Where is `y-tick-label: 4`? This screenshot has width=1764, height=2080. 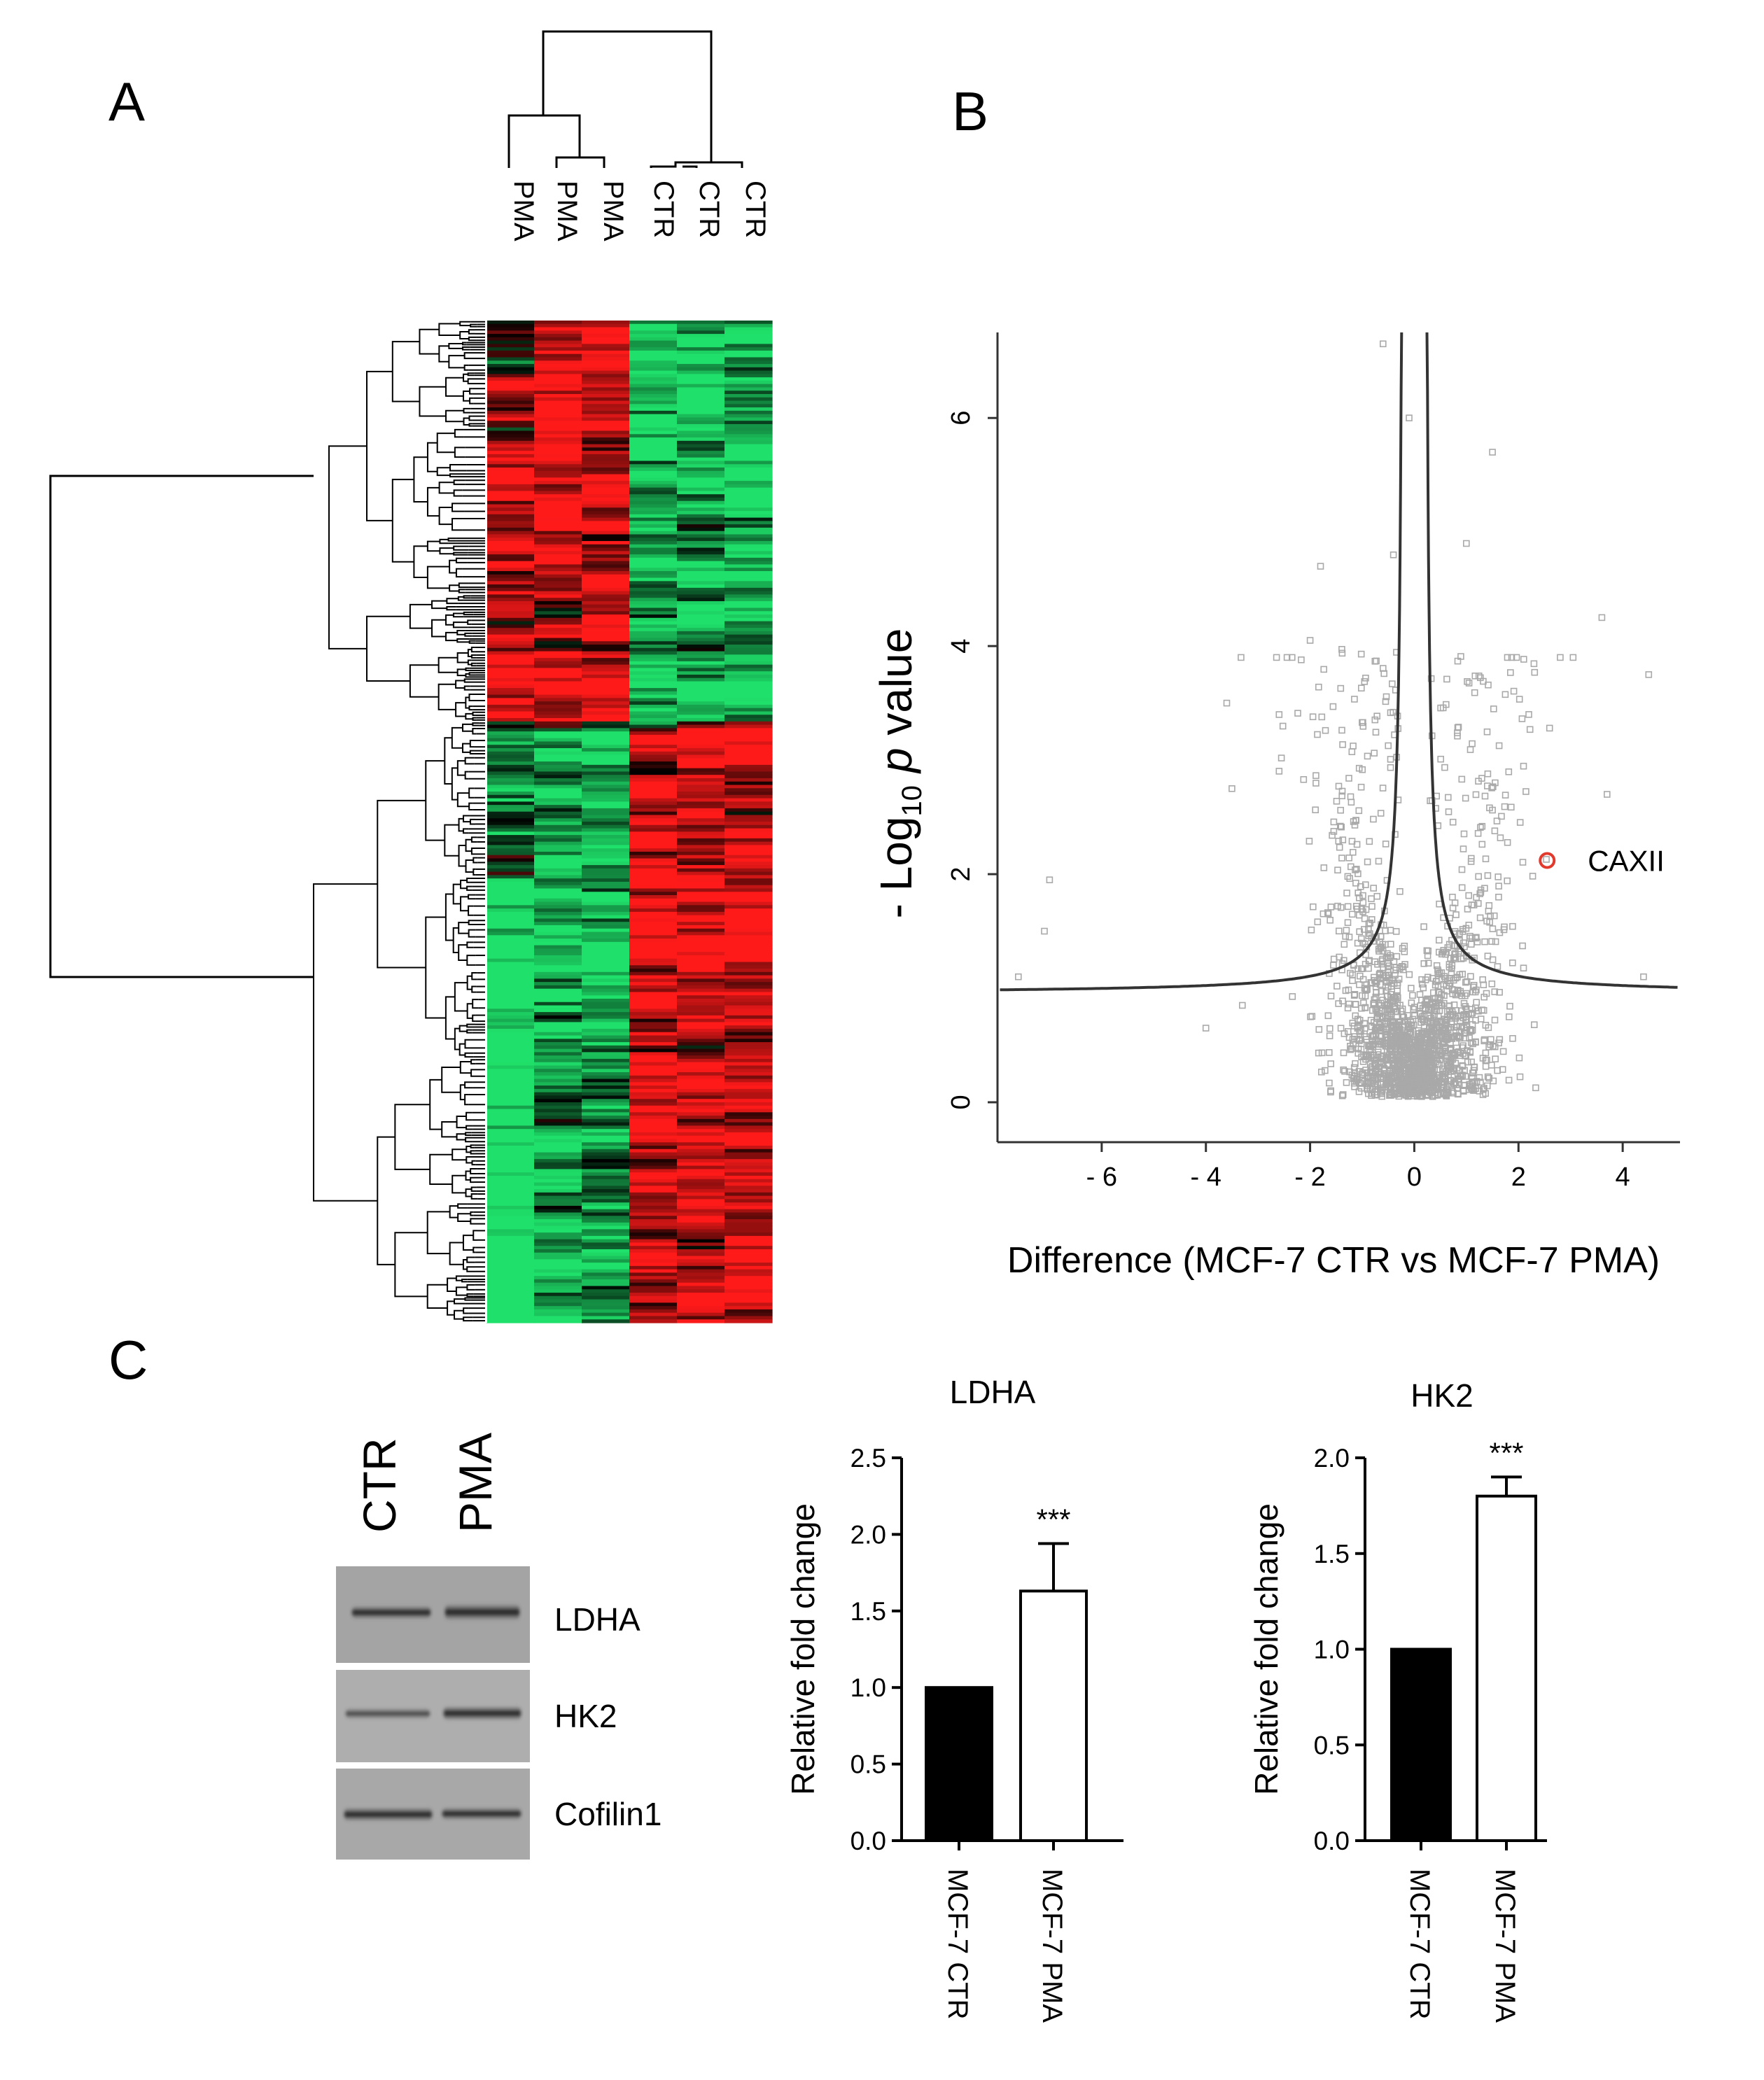
y-tick-label: 4 is located at coordinates (961, 646).